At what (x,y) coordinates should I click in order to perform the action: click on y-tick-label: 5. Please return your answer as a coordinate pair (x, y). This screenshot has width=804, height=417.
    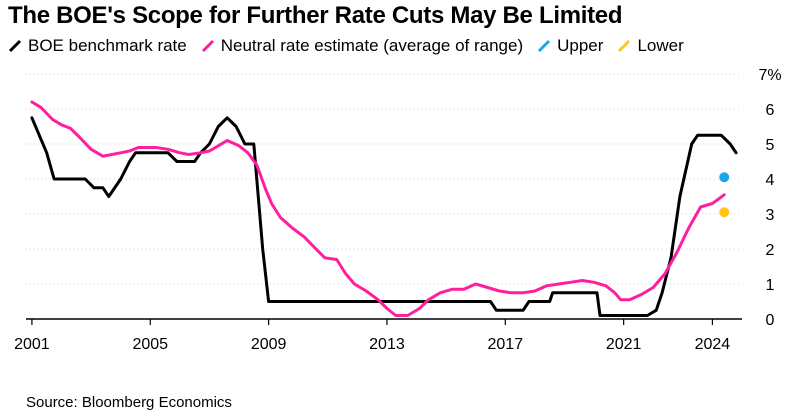
    Looking at the image, I should click on (770, 145).